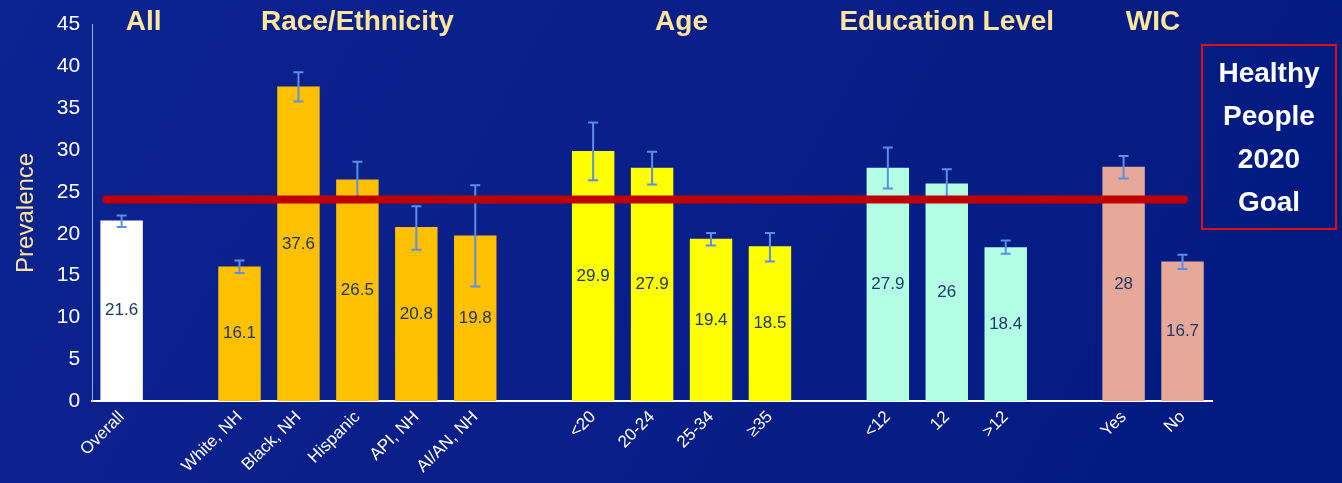  Describe the element at coordinates (593, 275) in the screenshot. I see `data-label: 29.9` at that location.